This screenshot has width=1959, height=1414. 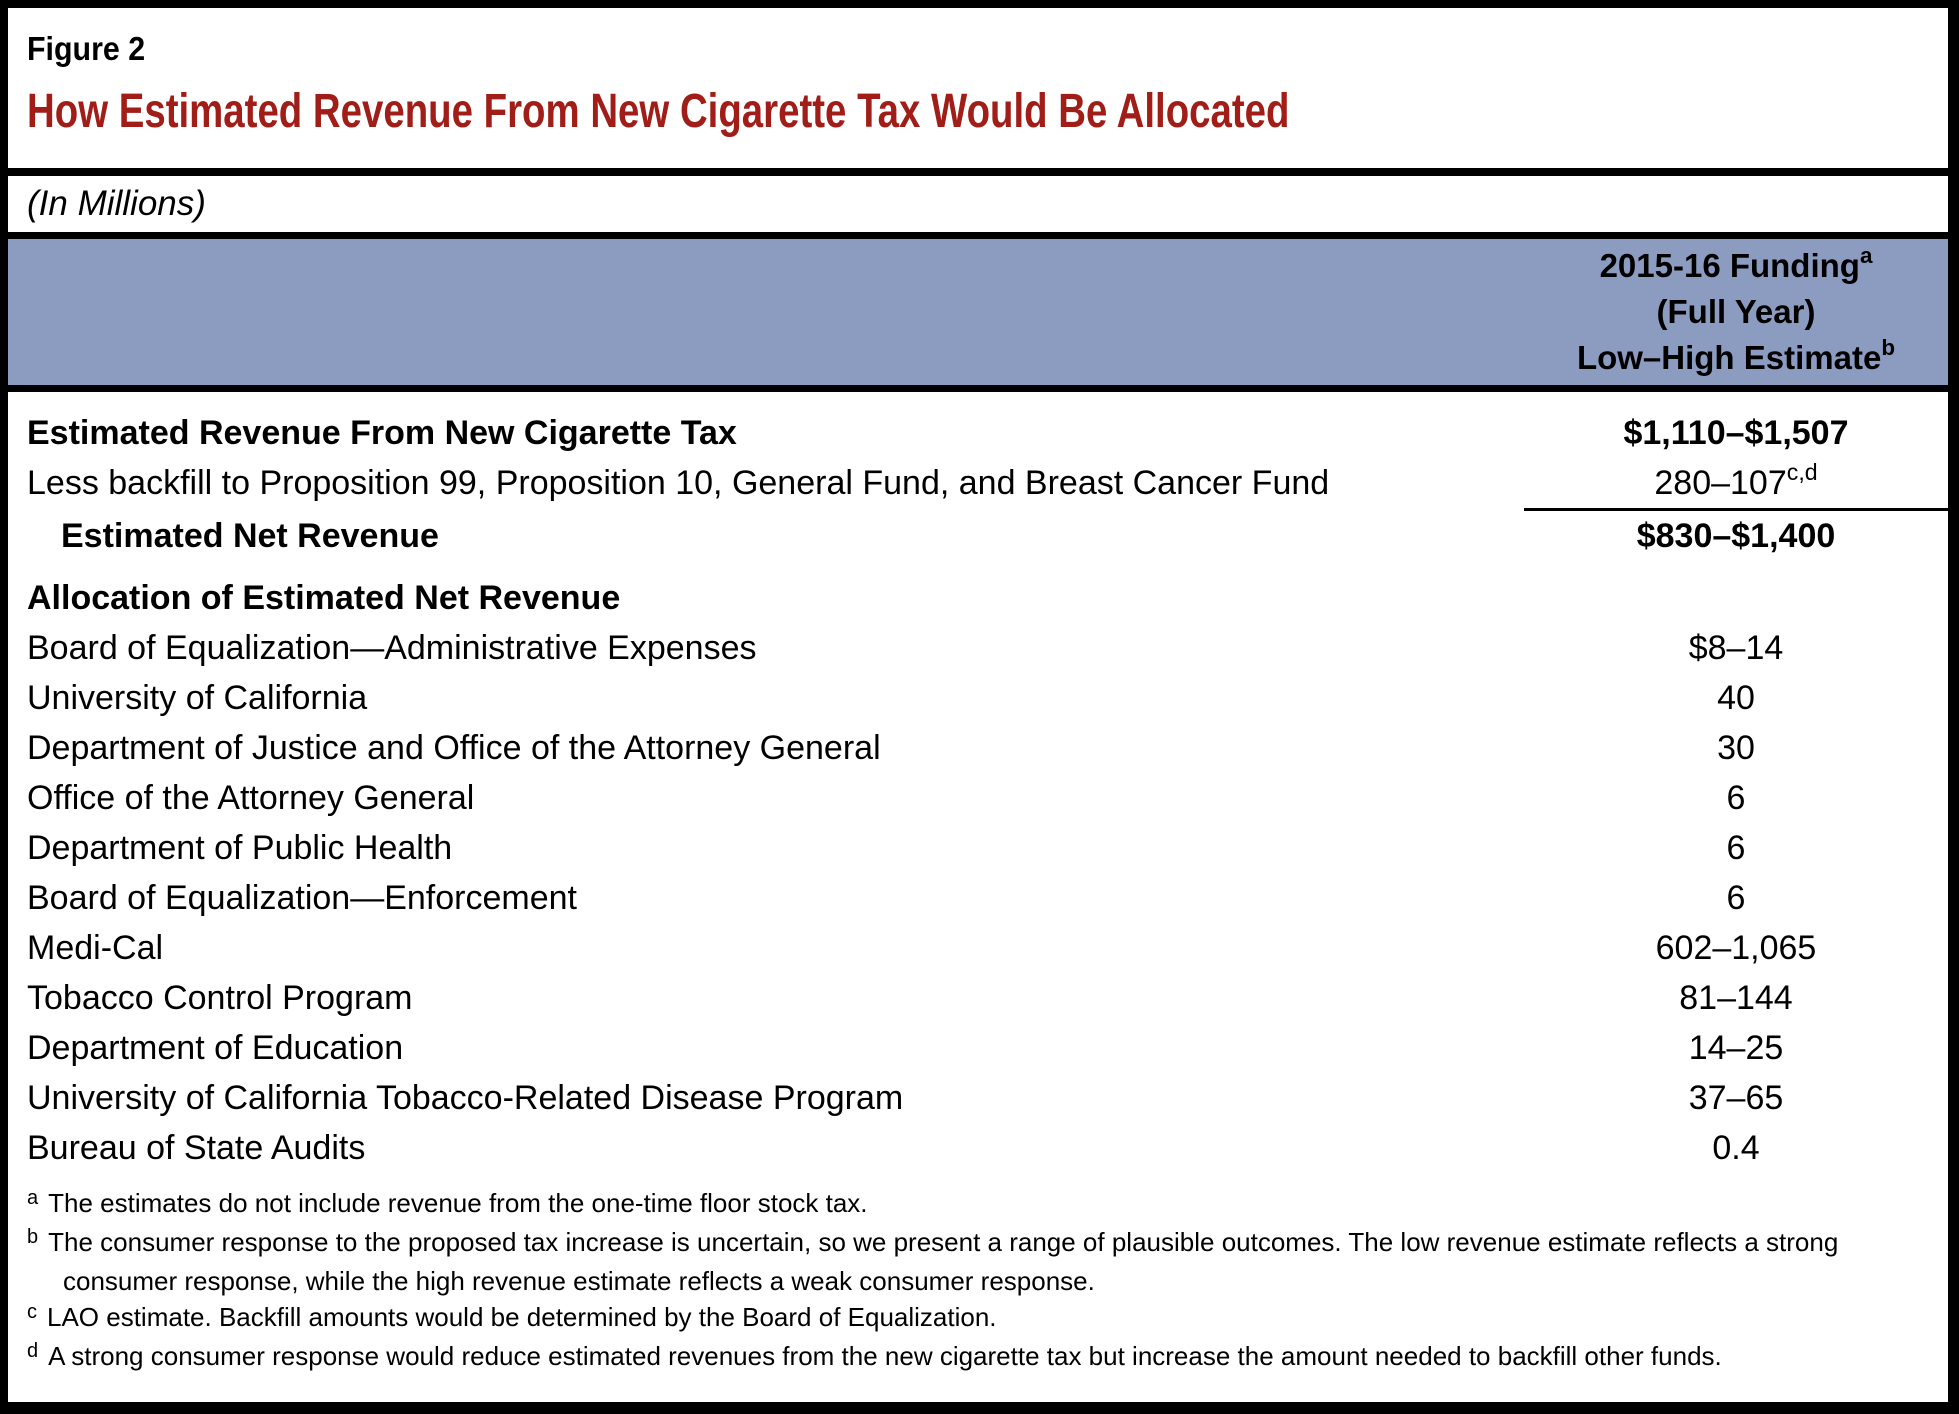 What do you see at coordinates (33, 1351) in the screenshot?
I see `footnote-letter: d` at bounding box center [33, 1351].